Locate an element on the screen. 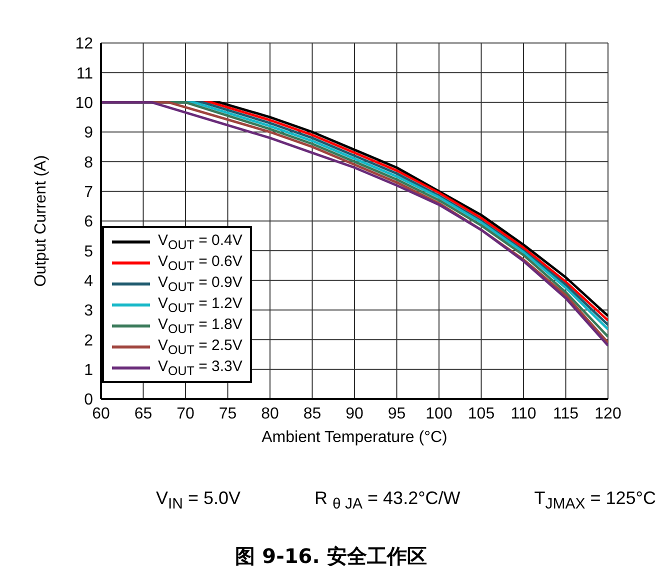 The width and height of the screenshot is (662, 588). legend-label: V$_{OUT}$ = 1.2V is located at coordinates (200, 304).